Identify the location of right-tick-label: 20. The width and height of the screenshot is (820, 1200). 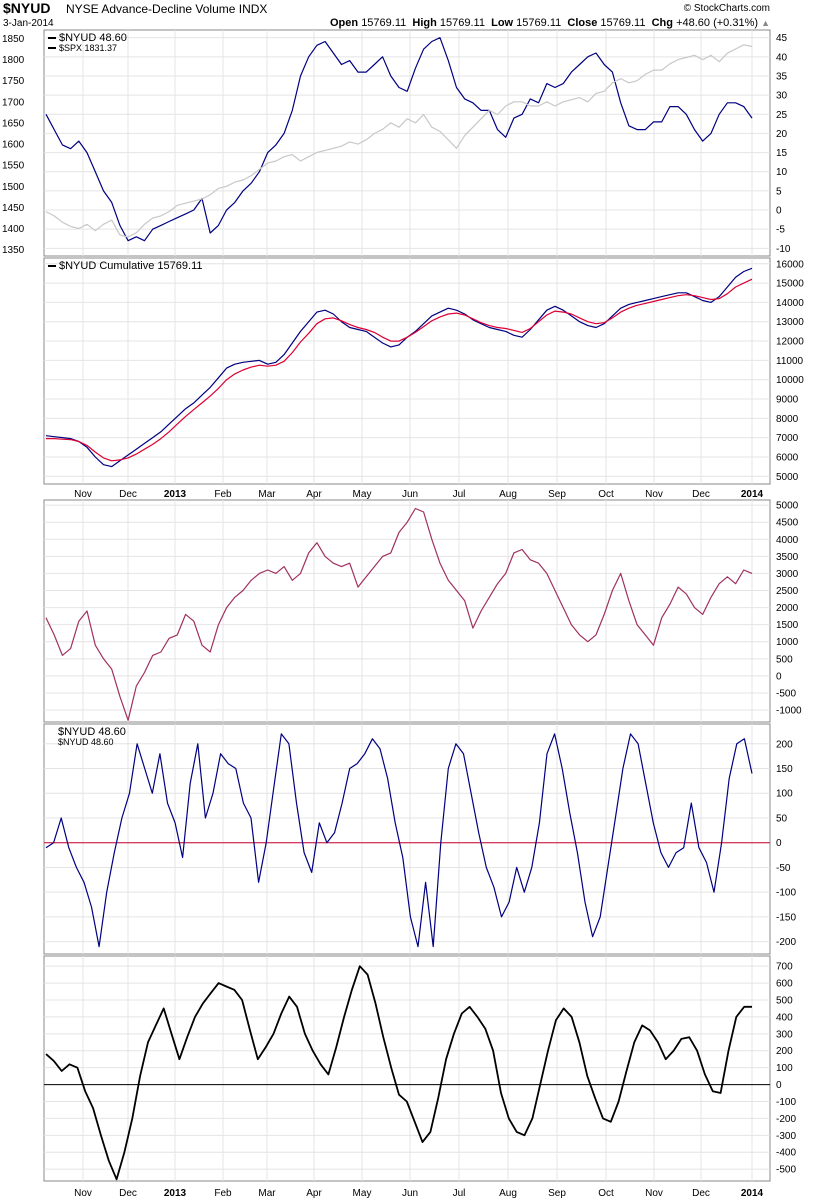
(782, 134).